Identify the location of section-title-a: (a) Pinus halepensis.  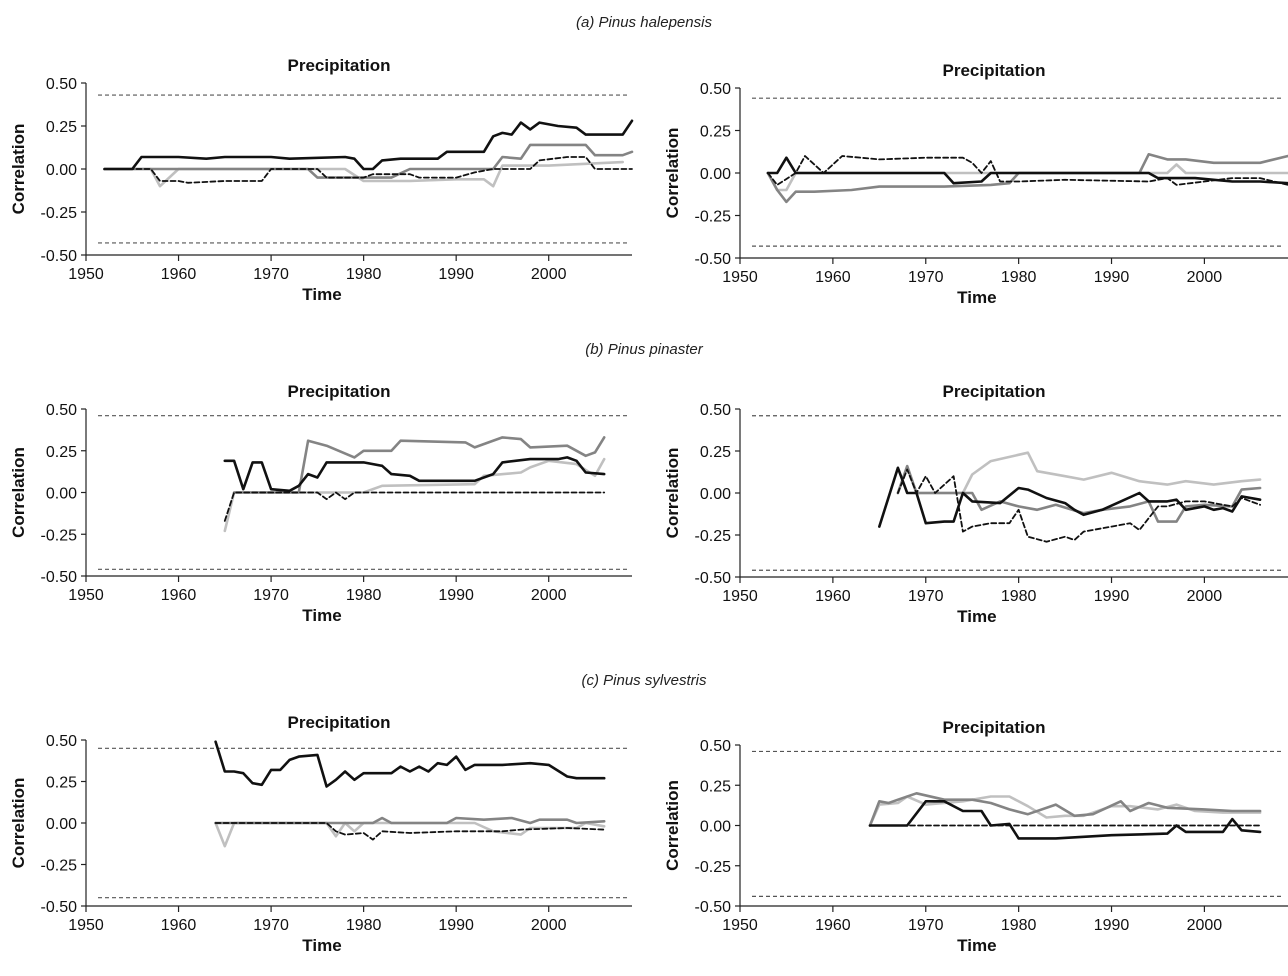
(644, 22).